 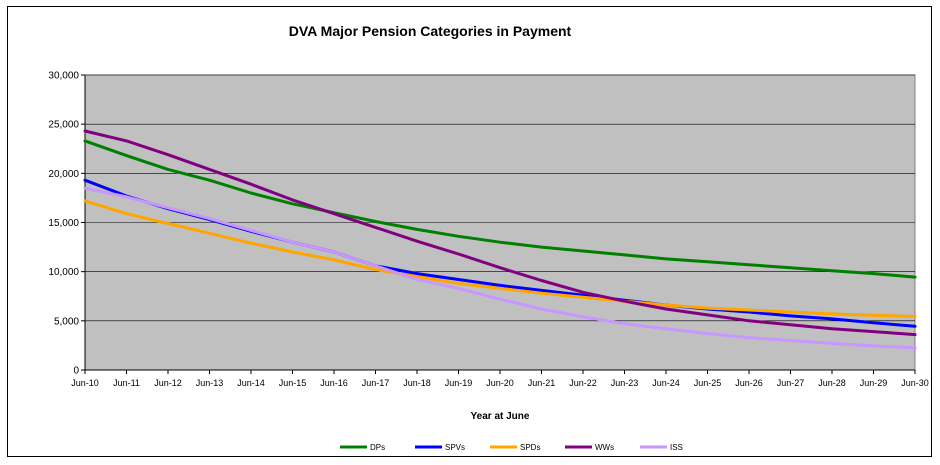 What do you see at coordinates (542, 383) in the screenshot?
I see `x-tick-label: Jun-21` at bounding box center [542, 383].